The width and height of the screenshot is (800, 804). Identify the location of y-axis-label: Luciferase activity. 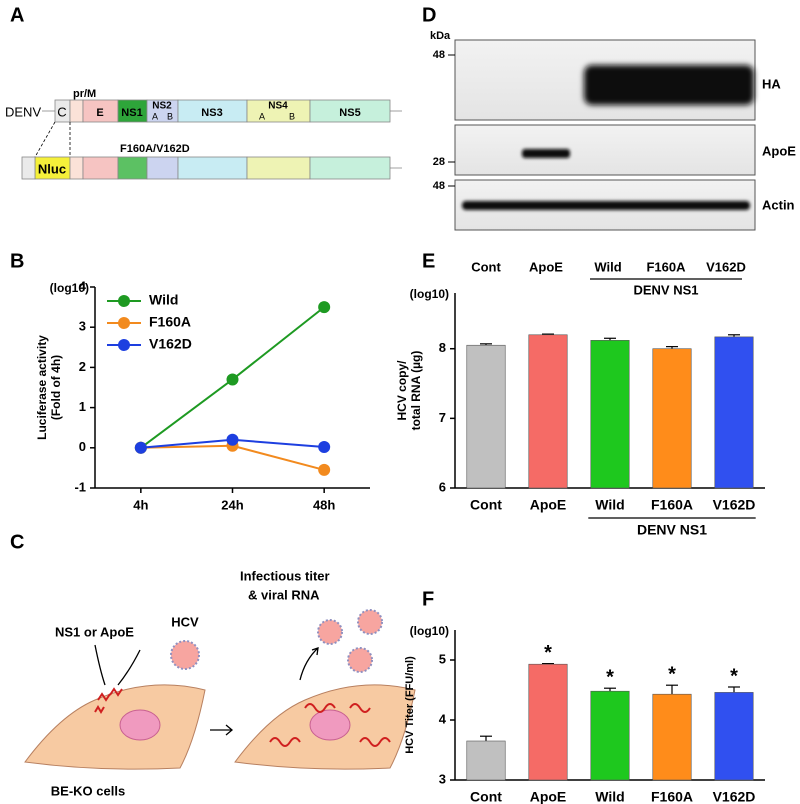
(42, 387).